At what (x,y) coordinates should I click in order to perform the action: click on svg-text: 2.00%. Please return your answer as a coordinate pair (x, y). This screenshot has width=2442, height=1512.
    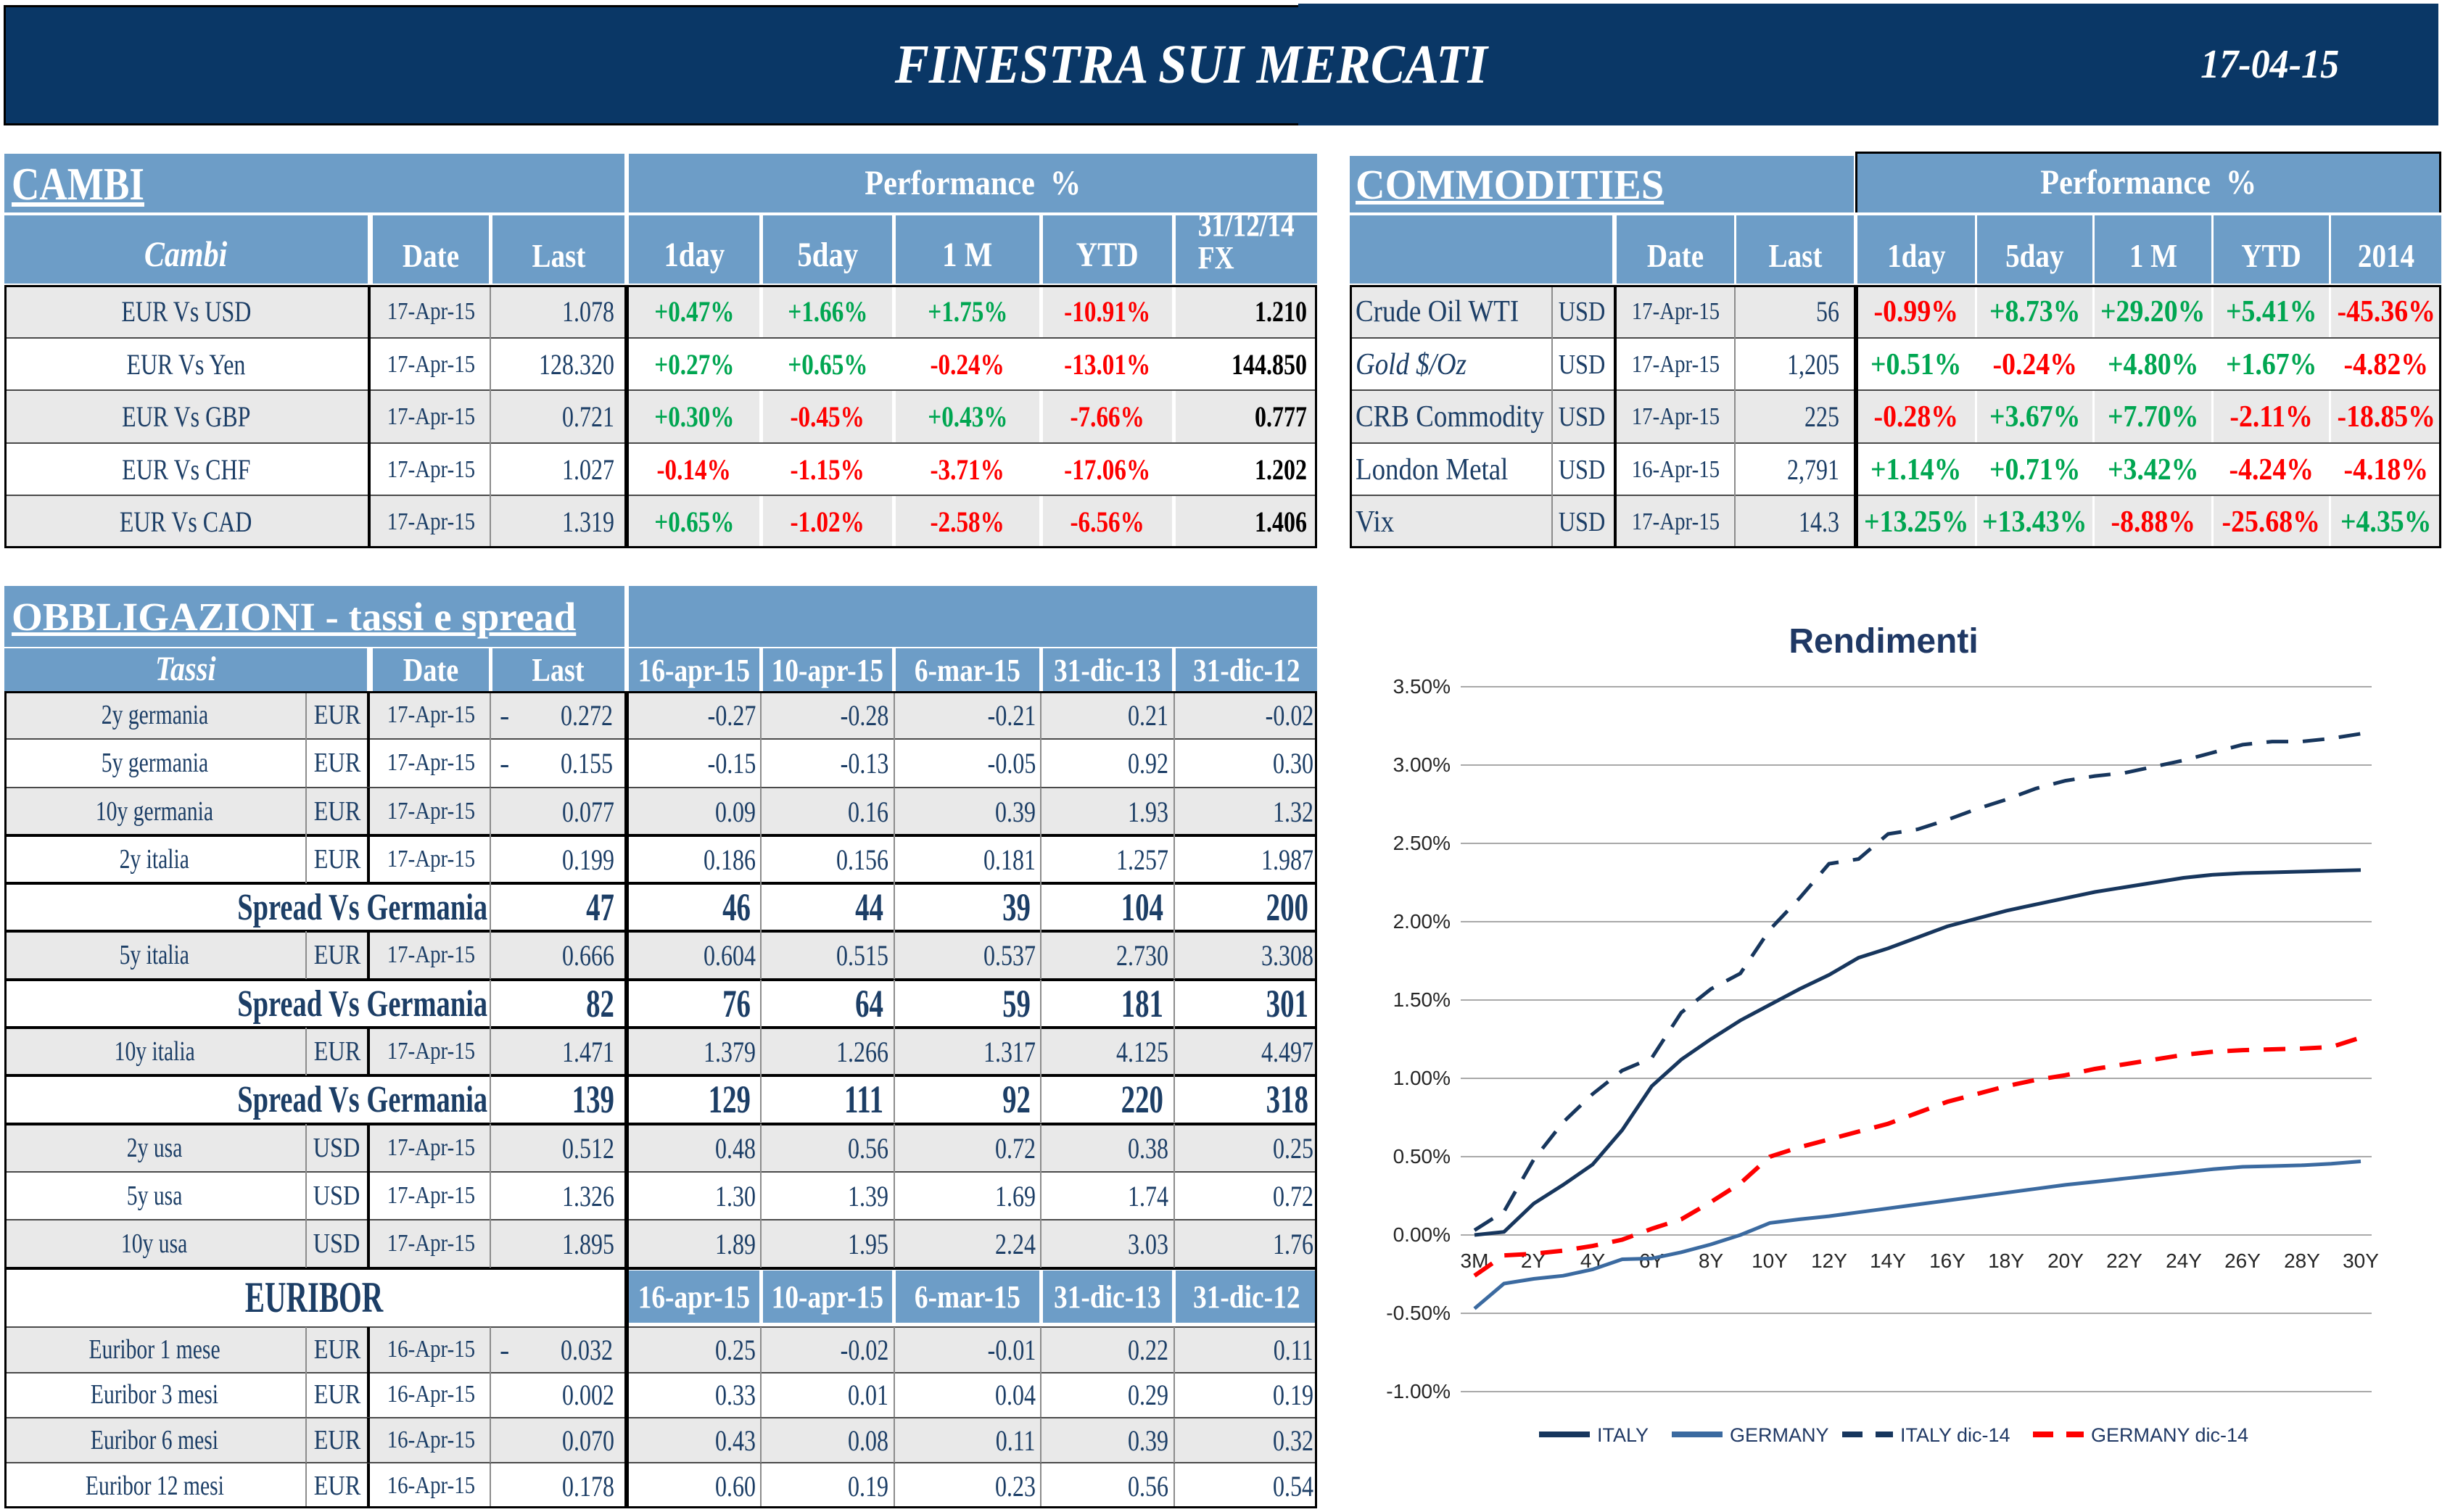
    Looking at the image, I should click on (1422, 921).